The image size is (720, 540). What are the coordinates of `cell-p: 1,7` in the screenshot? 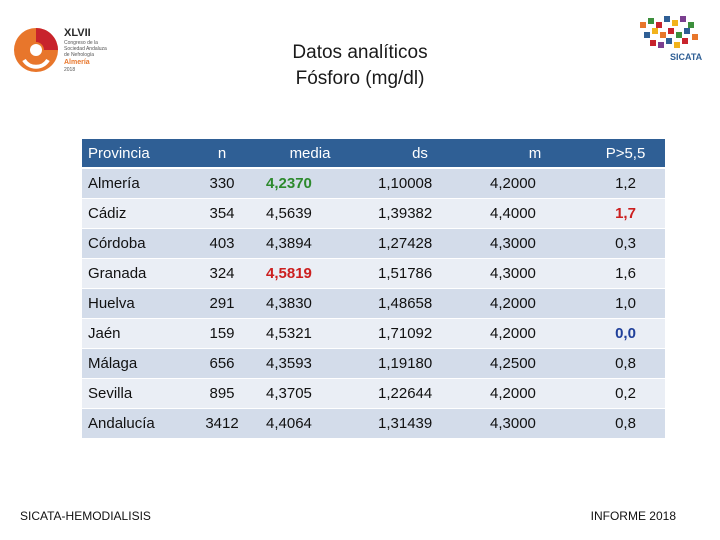 It's located at (625, 214).